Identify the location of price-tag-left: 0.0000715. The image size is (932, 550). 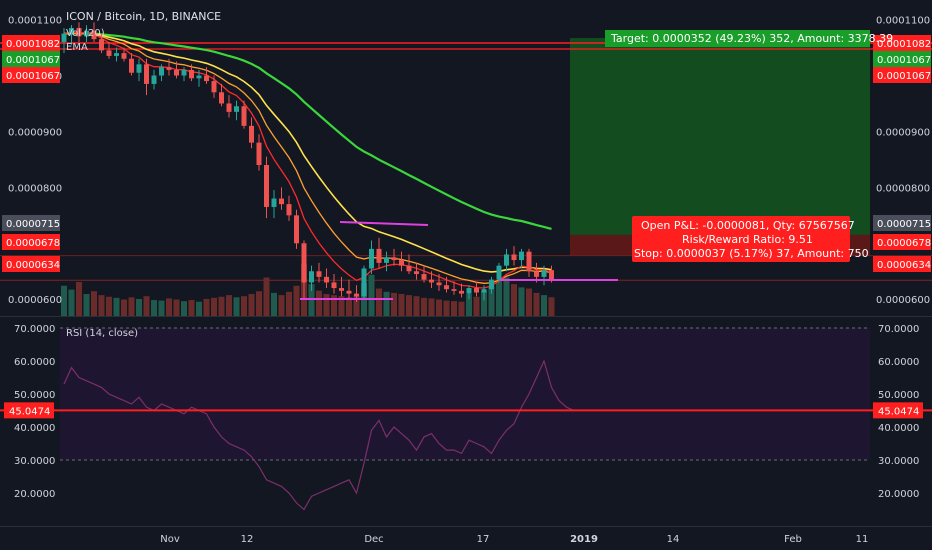
(31, 223).